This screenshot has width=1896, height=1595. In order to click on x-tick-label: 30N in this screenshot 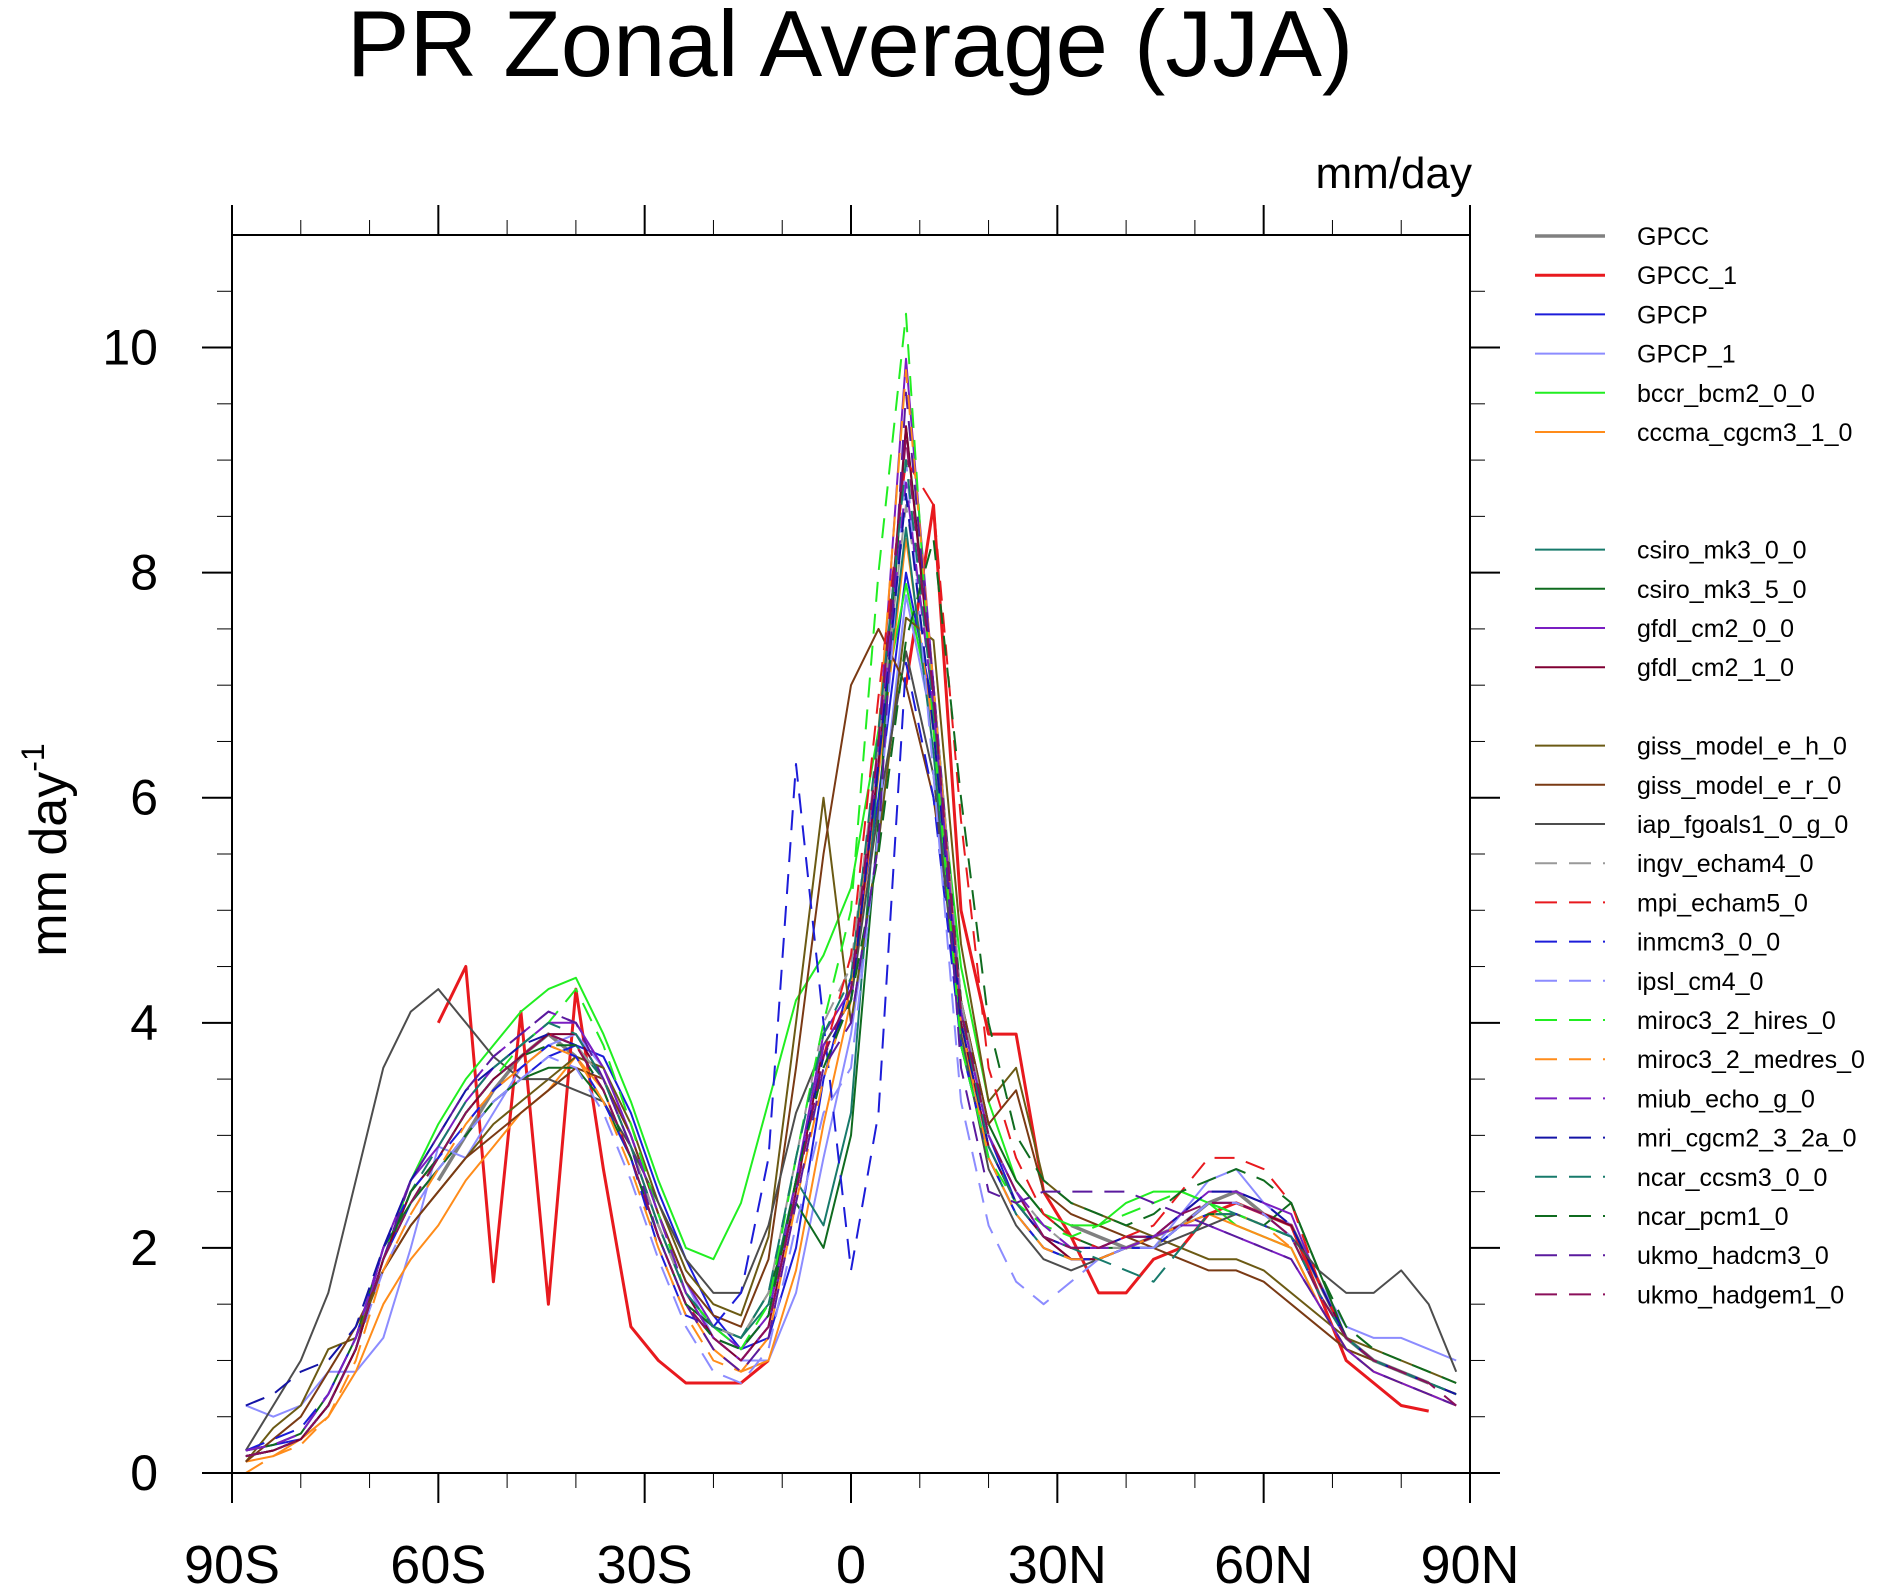, I will do `click(1057, 1565)`.